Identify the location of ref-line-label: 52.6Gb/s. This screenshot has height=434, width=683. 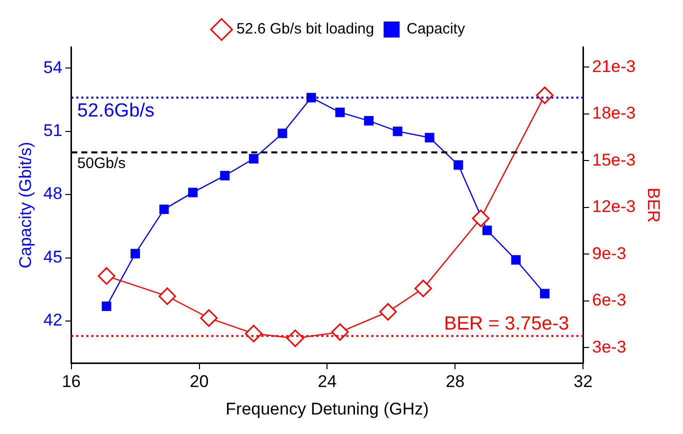
(115, 111).